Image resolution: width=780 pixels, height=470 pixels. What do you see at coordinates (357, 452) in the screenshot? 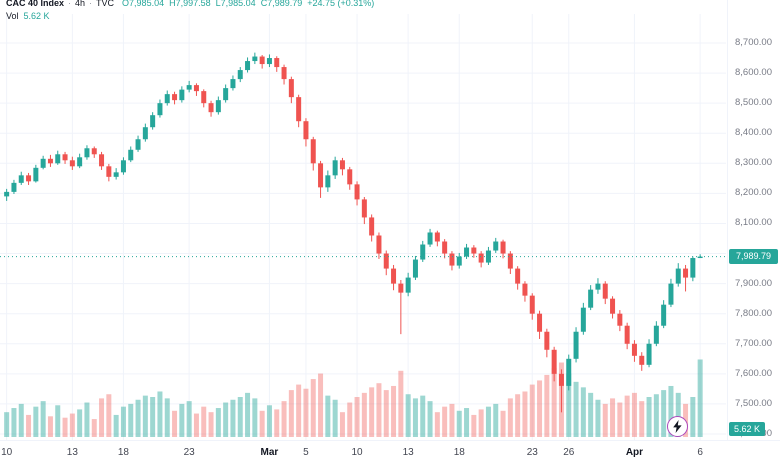
I see `time-axis-label: 10` at bounding box center [357, 452].